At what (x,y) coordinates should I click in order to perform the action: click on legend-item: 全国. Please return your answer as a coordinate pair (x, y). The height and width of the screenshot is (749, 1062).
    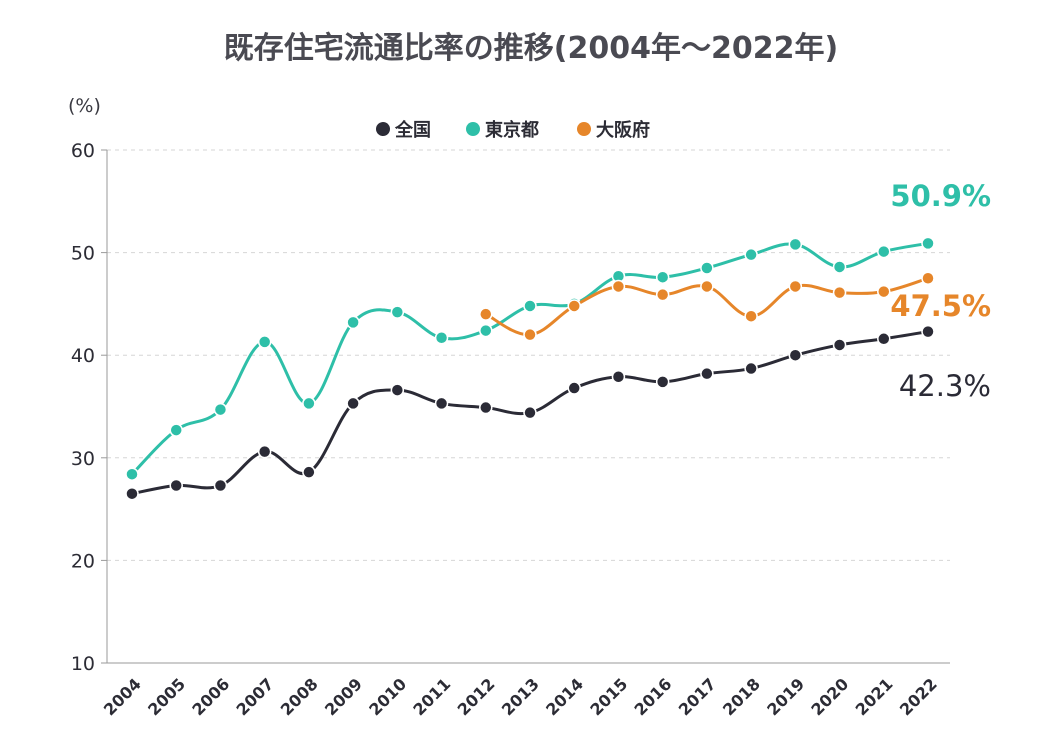
    Looking at the image, I should click on (403, 130).